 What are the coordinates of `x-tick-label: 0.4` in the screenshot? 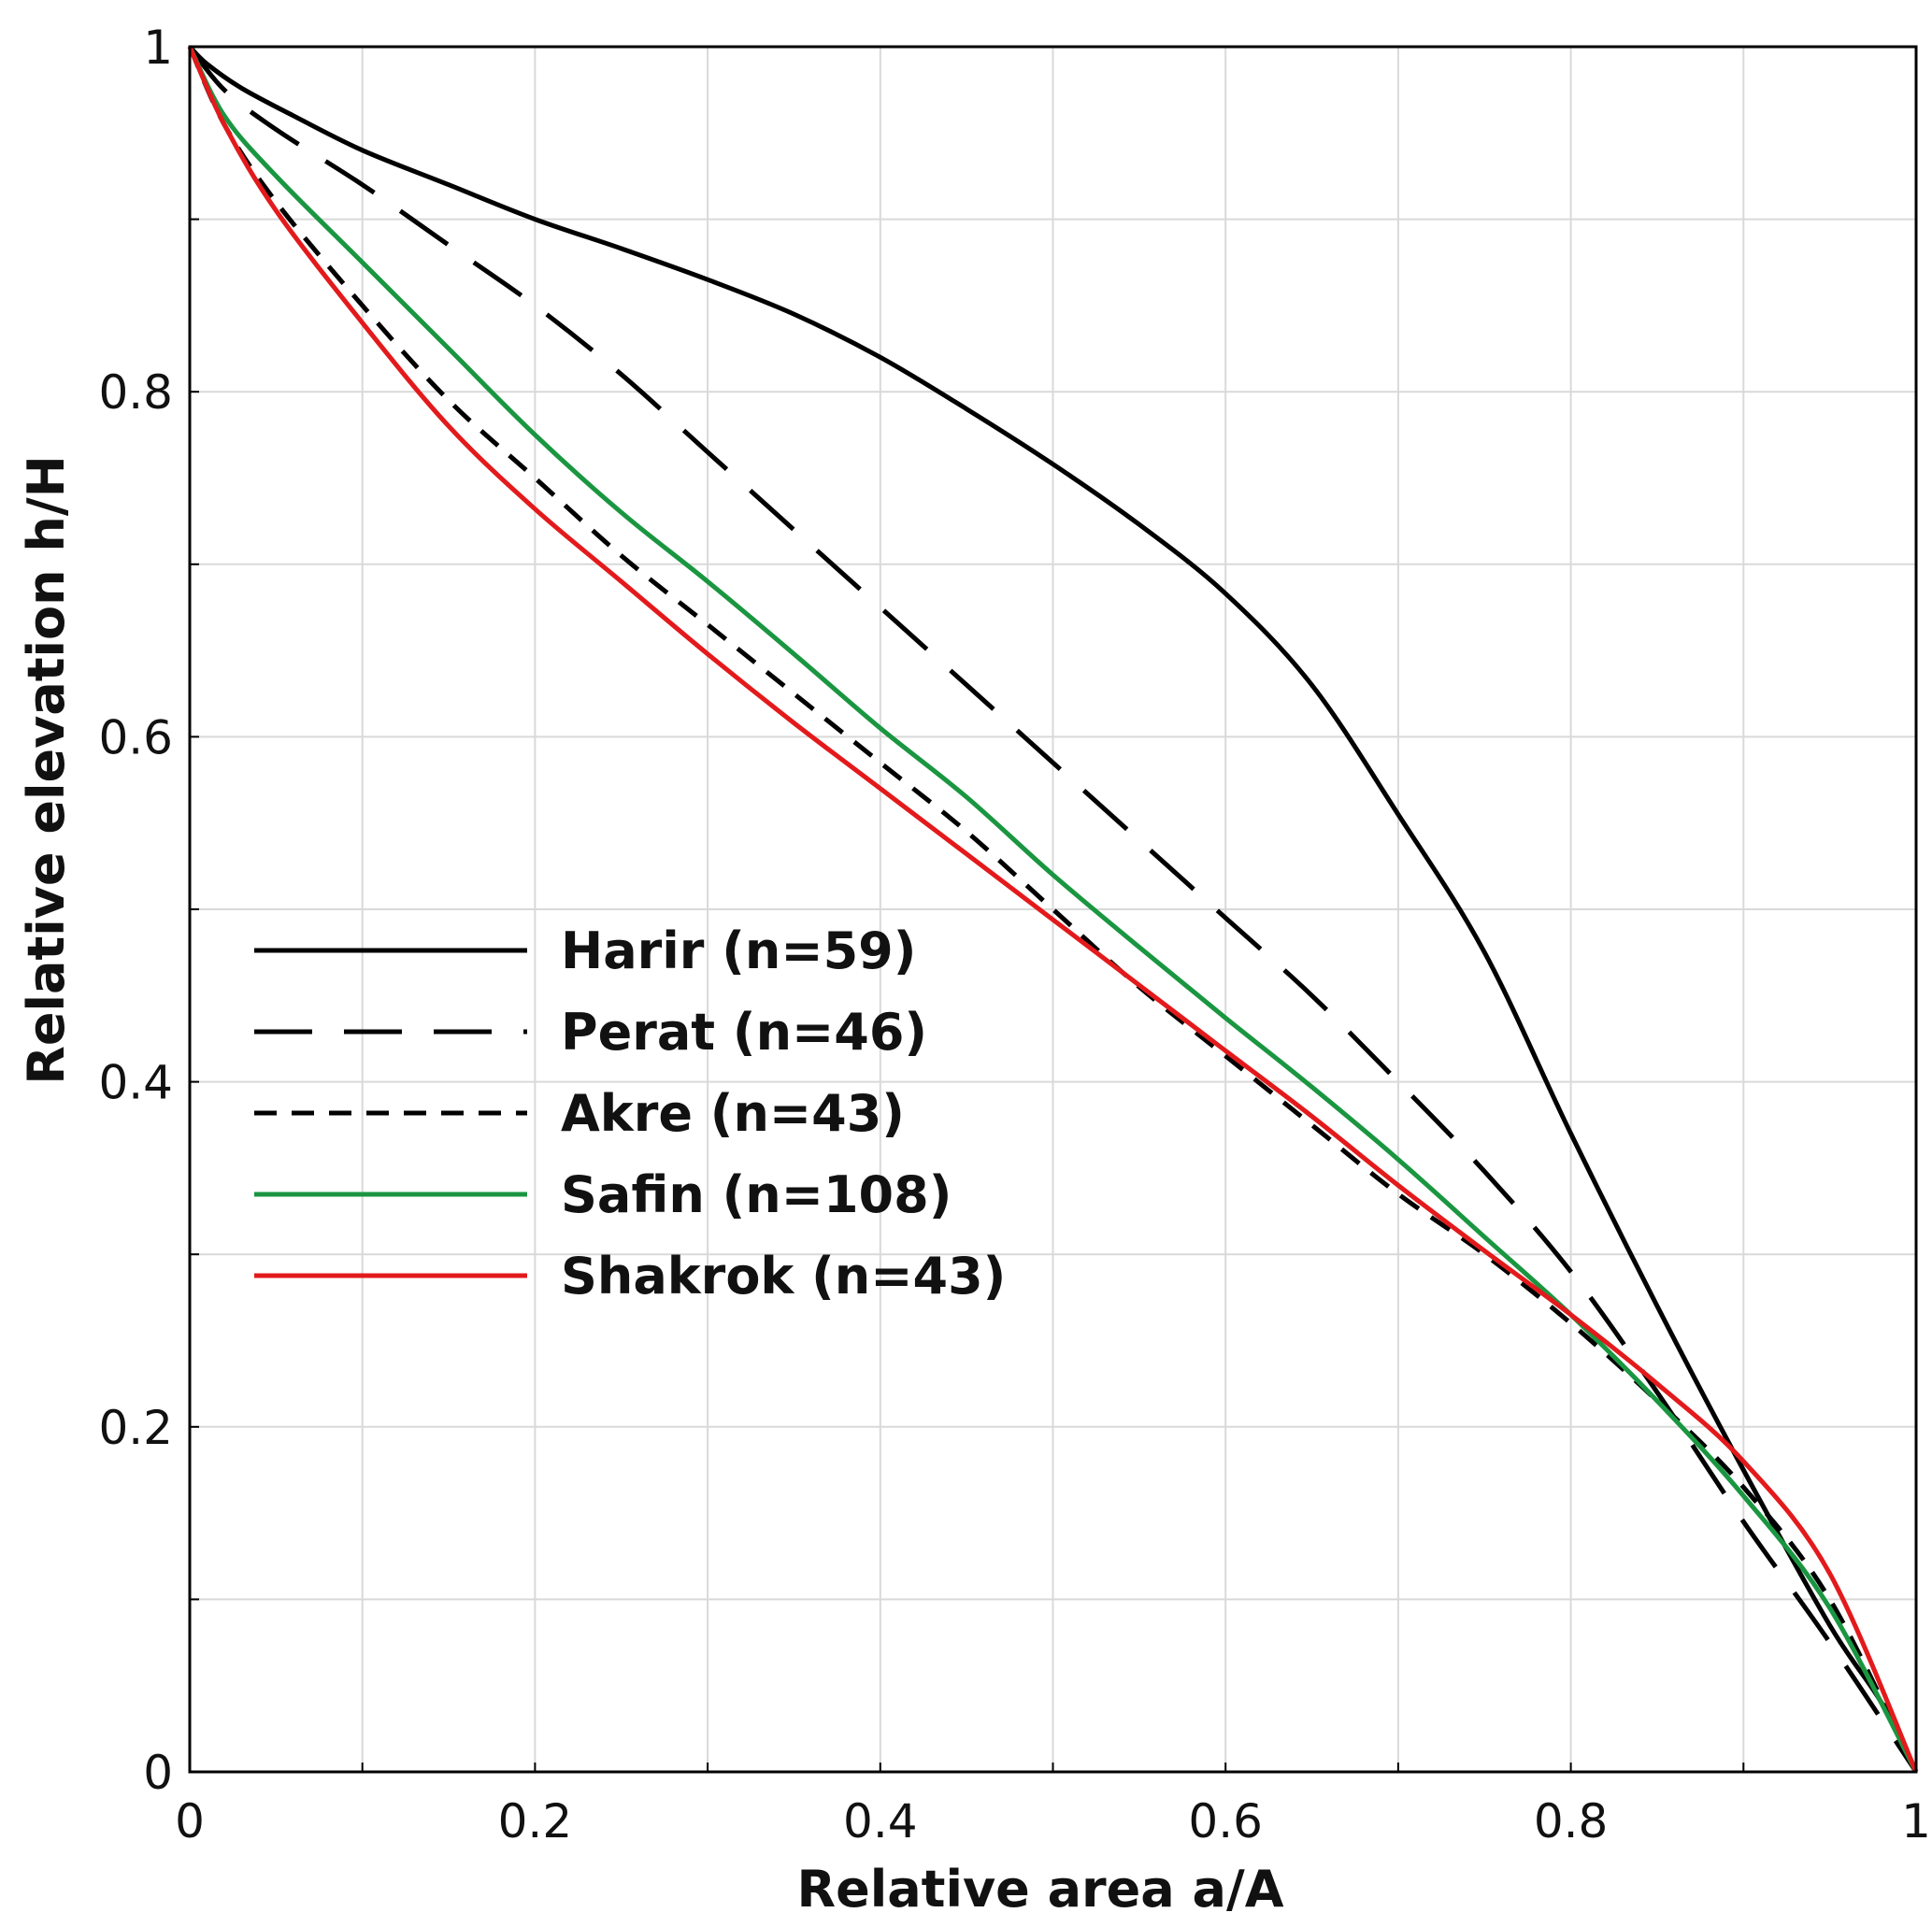 It's located at (880, 1821).